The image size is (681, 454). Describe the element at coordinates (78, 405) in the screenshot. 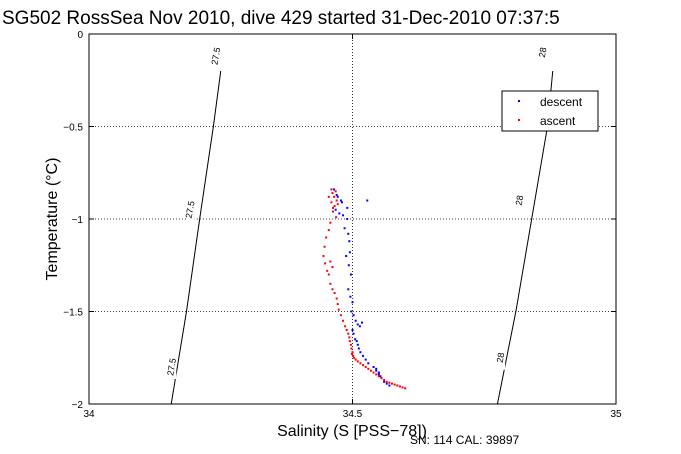

I see `y-tick-label: −2` at that location.